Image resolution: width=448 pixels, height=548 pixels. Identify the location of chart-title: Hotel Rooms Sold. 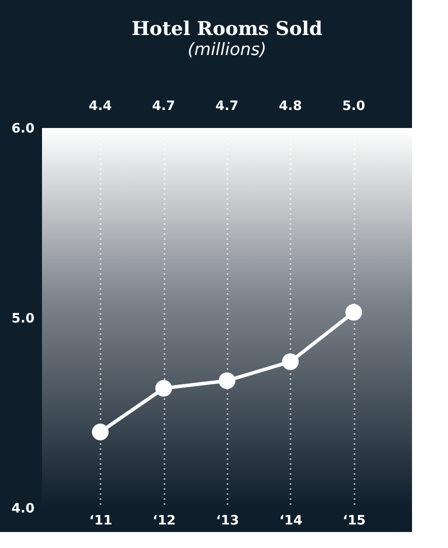
(227, 29).